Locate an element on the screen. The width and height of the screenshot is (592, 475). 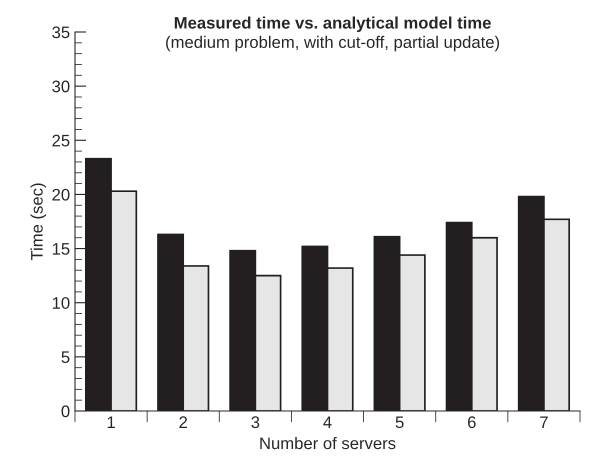
y-tick-label: 20 is located at coordinates (61, 194).